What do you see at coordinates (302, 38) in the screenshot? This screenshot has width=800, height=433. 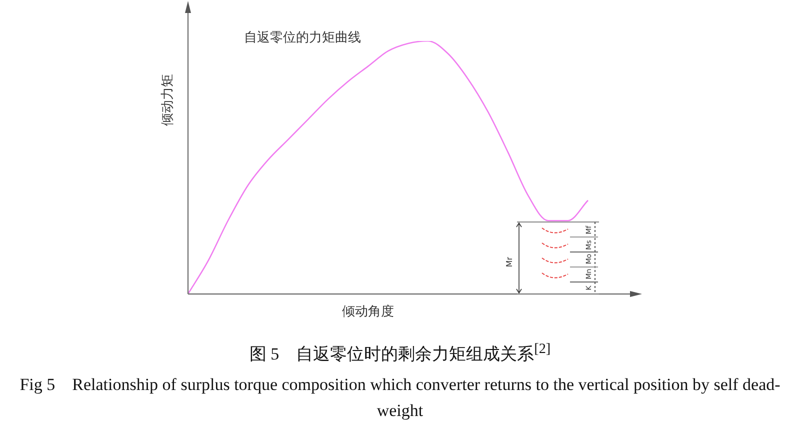 I see `chart-title: 自返零位的力矩曲线` at bounding box center [302, 38].